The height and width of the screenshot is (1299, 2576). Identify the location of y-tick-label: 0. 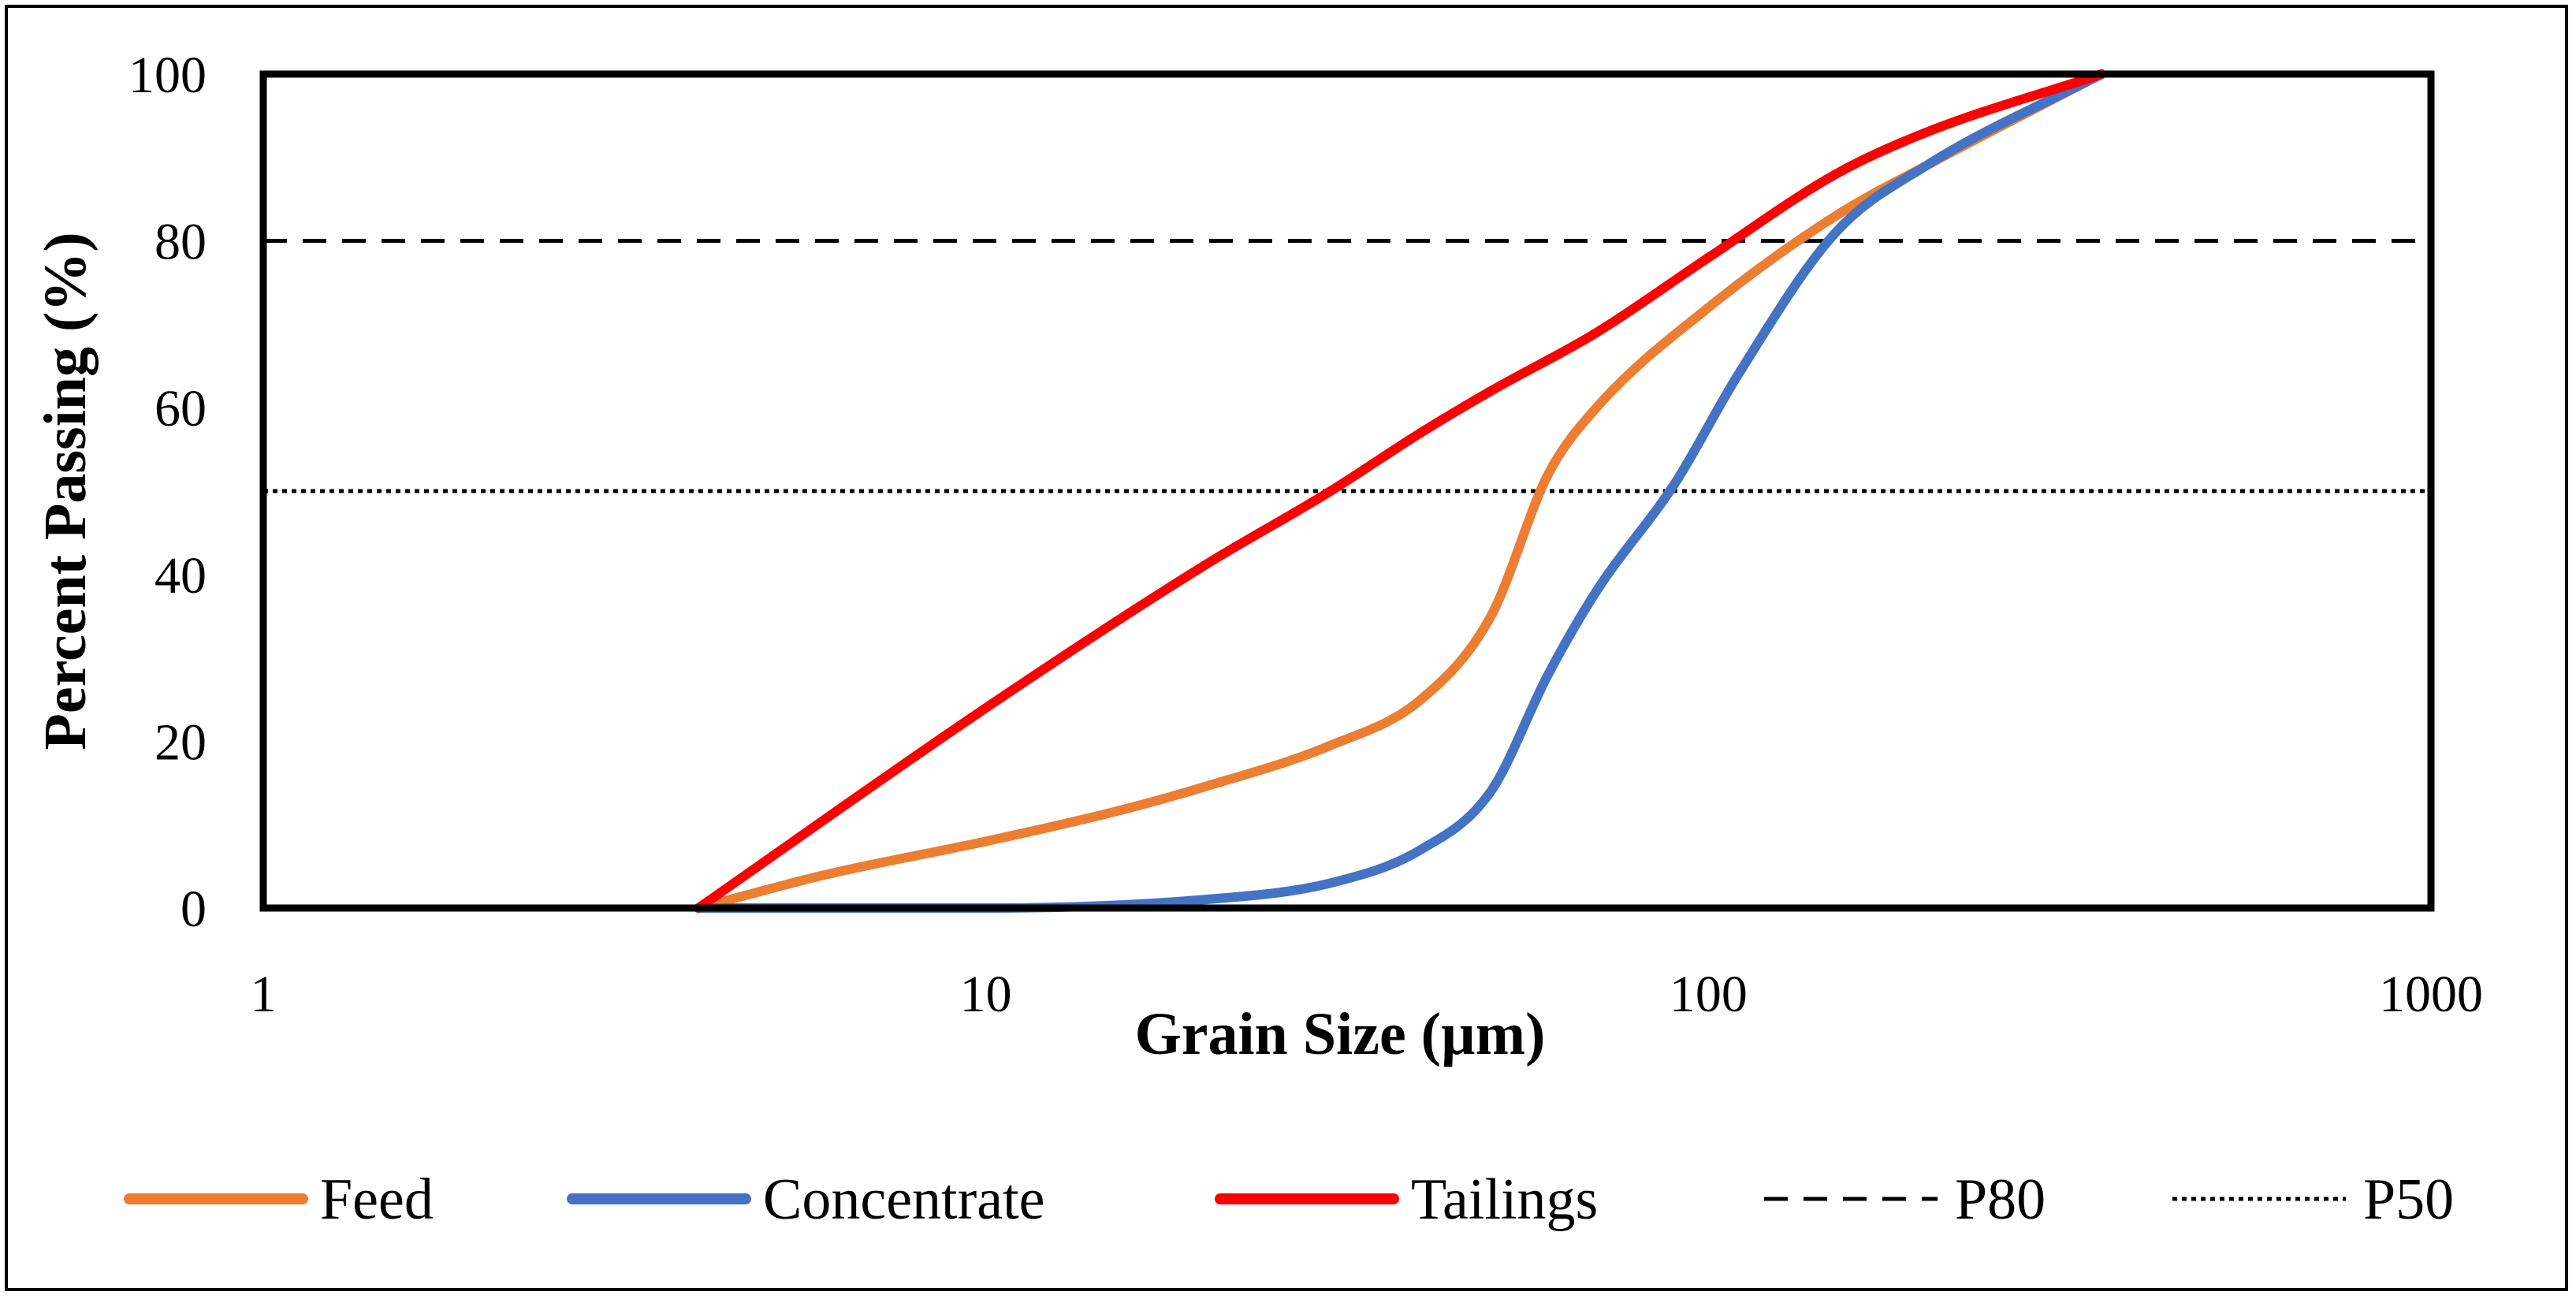
(194, 909).